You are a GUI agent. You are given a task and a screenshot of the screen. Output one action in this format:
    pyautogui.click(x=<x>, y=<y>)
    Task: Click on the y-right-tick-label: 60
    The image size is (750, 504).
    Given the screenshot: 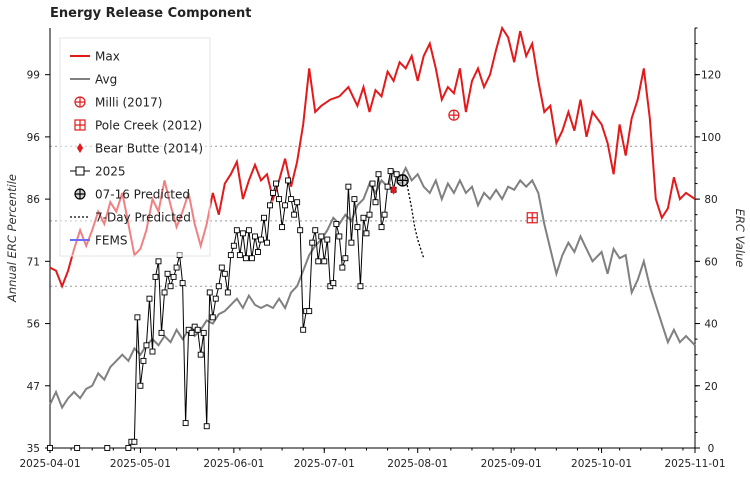 What is the action you would take?
    pyautogui.click(x=710, y=262)
    